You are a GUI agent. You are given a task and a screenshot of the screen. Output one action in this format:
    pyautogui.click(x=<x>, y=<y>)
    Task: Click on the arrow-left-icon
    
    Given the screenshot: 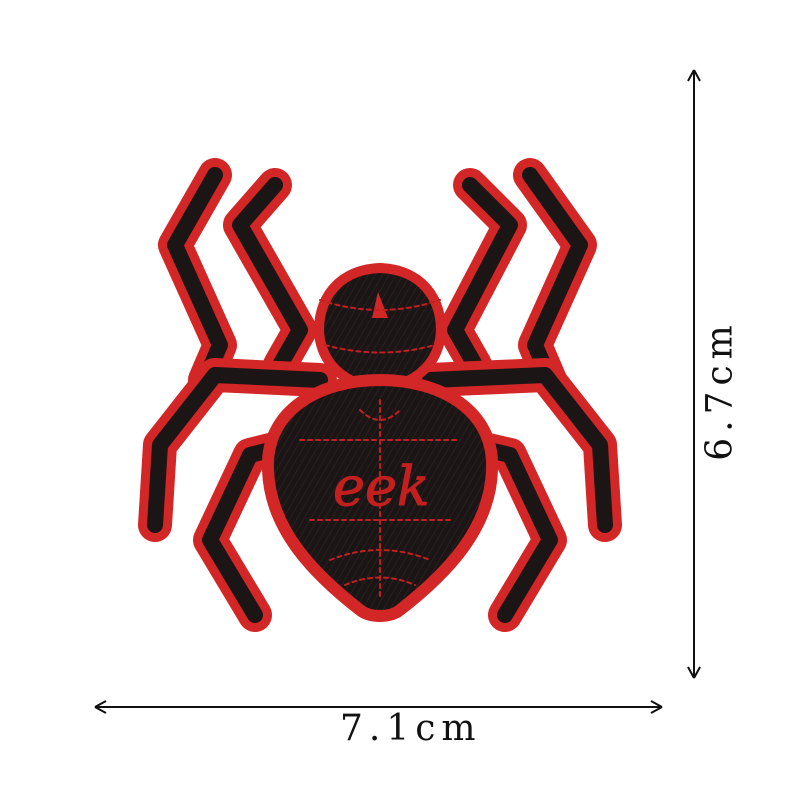 What is the action you would take?
    pyautogui.click(x=100, y=707)
    